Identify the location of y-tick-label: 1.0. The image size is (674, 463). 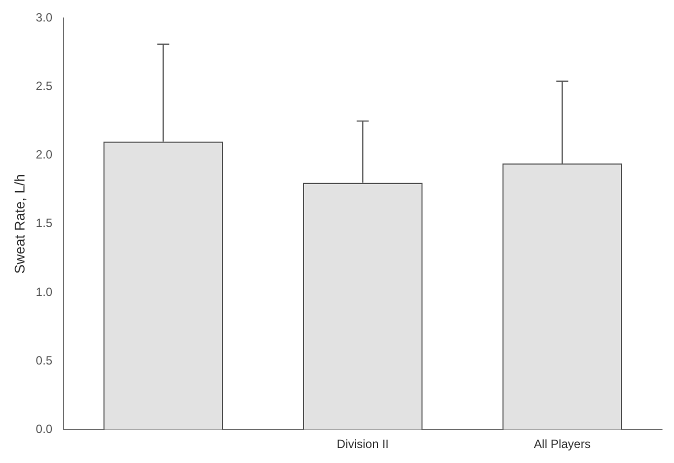
(44, 291).